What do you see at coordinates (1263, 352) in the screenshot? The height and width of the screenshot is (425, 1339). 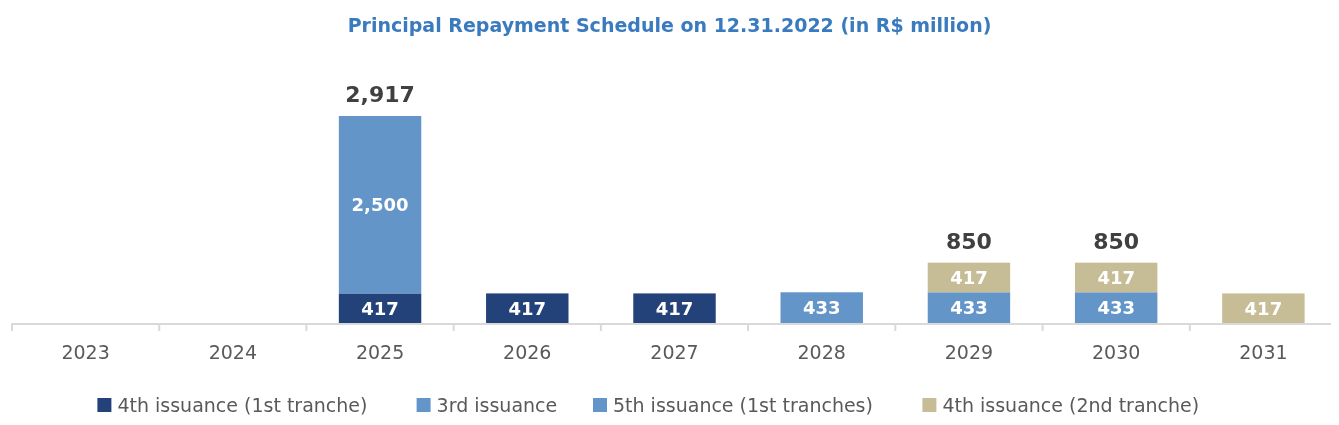 I see `x-tick-label: 2031` at bounding box center [1263, 352].